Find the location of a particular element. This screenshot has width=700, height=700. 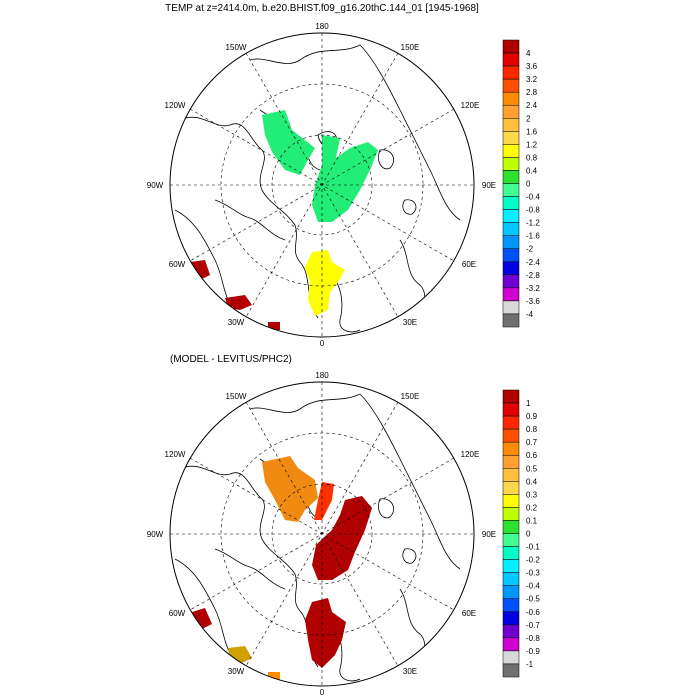

colorbar-tick-label: 0.9 is located at coordinates (532, 416).